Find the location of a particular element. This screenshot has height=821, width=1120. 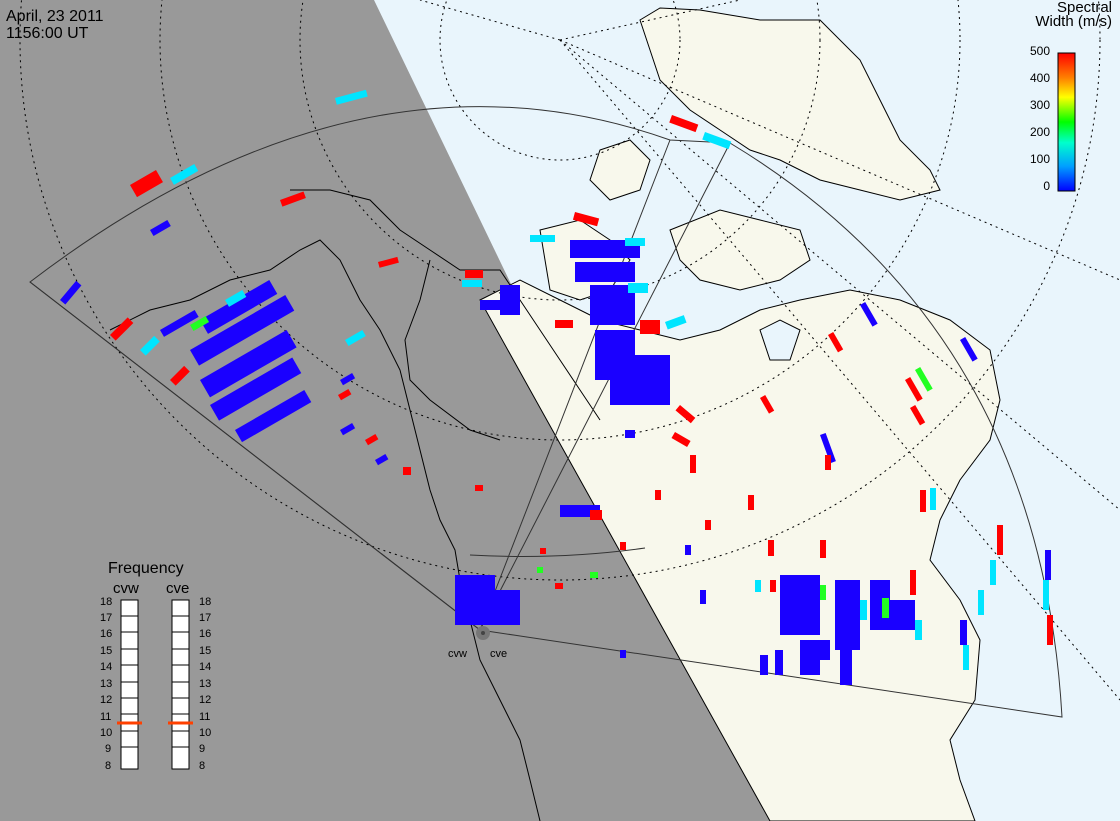

radar-site-label-cvw: cvw is located at coordinates (457, 654).